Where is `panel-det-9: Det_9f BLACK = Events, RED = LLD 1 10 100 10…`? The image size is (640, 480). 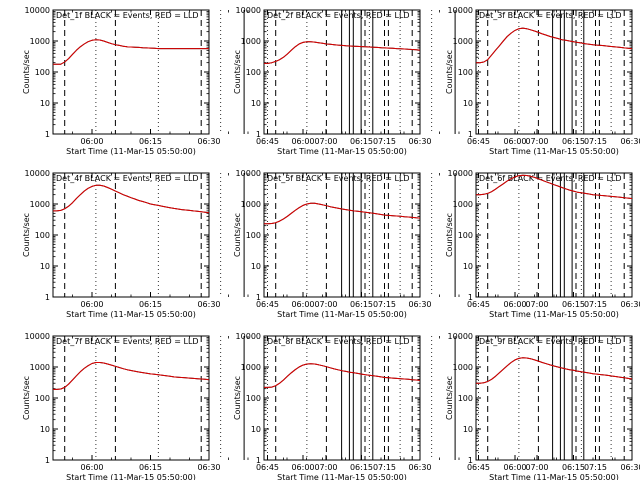
panel-det-9: Det_9f BLACK = Events, RED = LLD 1 10 100 10… is located at coordinates (542, 406).